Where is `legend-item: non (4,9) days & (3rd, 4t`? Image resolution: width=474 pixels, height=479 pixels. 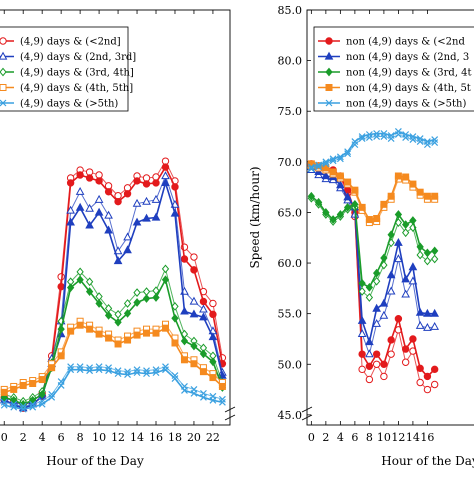
legend-item: non (4,9) days & (3rd, 4t is located at coordinates (395, 73).